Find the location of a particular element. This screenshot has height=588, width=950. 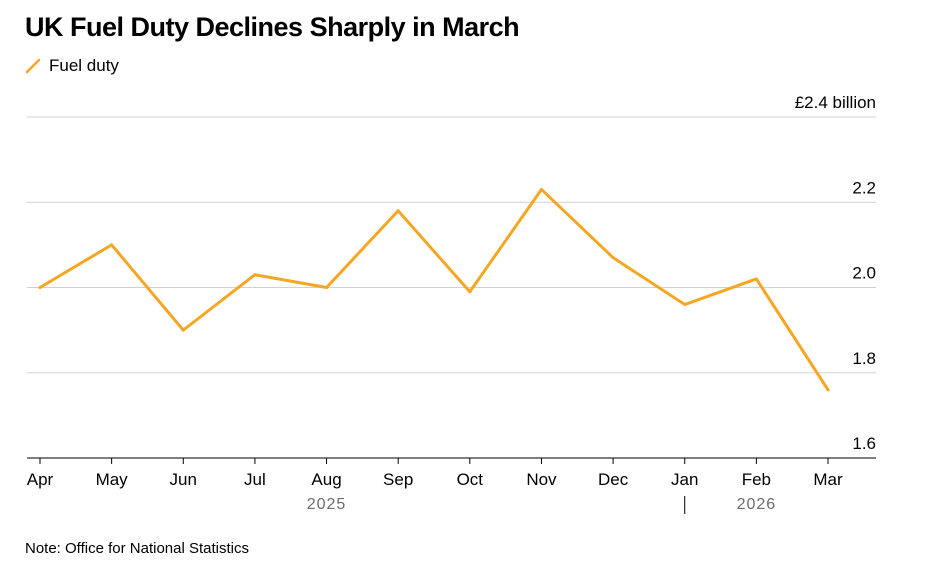

x-tick-label: Jul is located at coordinates (255, 479).